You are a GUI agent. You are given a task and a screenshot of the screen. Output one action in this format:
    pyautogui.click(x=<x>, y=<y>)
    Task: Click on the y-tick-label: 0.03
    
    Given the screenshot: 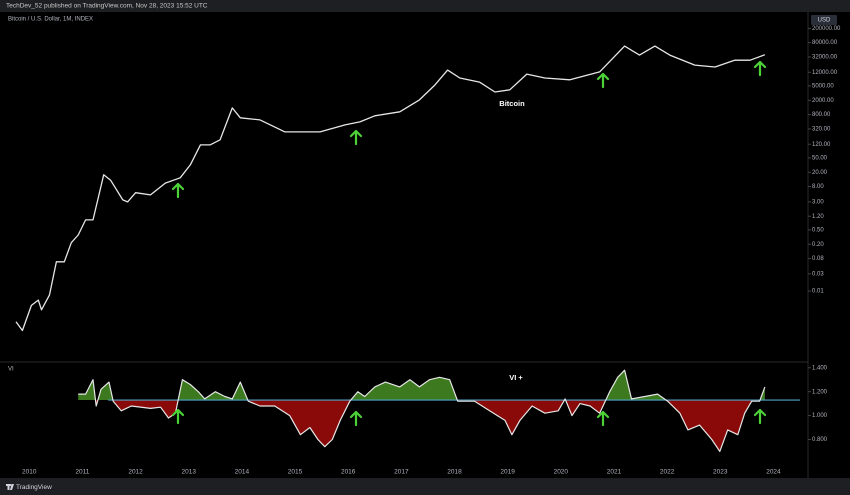 What is the action you would take?
    pyautogui.click(x=818, y=274)
    